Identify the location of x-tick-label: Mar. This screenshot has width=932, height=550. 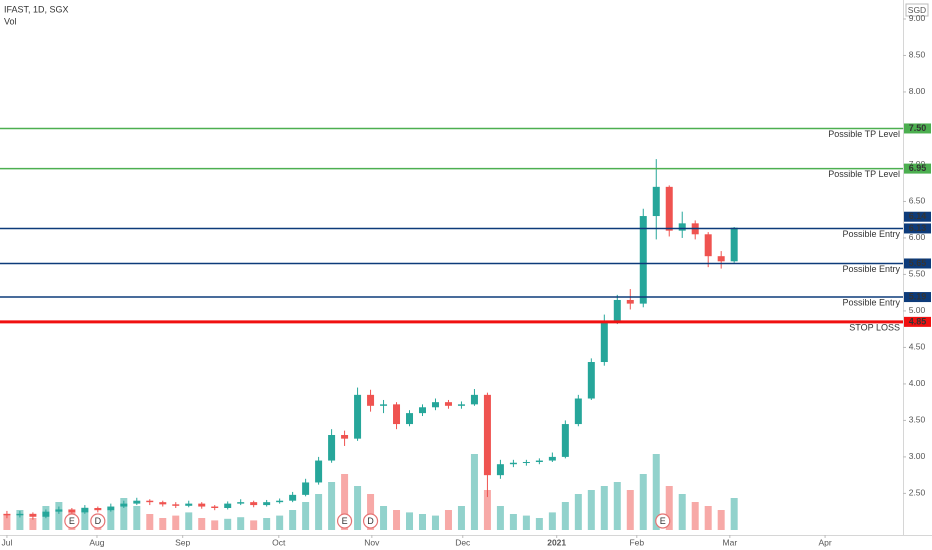
(730, 542).